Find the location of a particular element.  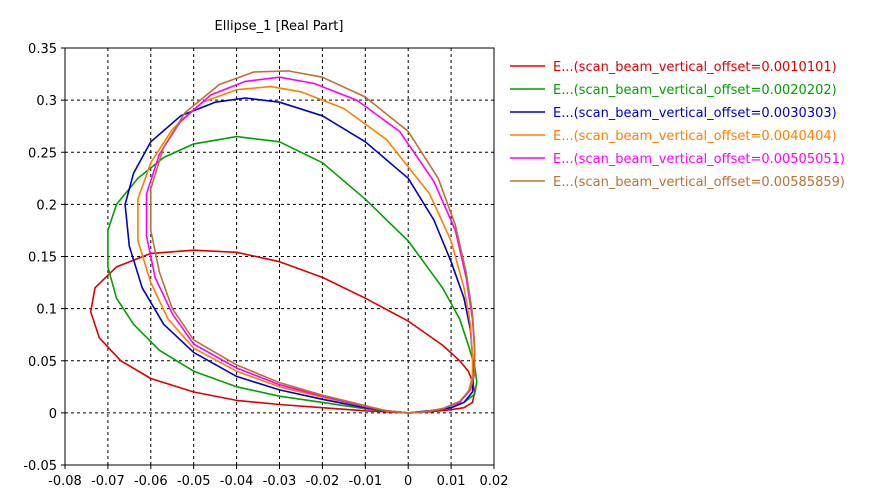

y-tick-label: 0.3 is located at coordinates (46, 101).